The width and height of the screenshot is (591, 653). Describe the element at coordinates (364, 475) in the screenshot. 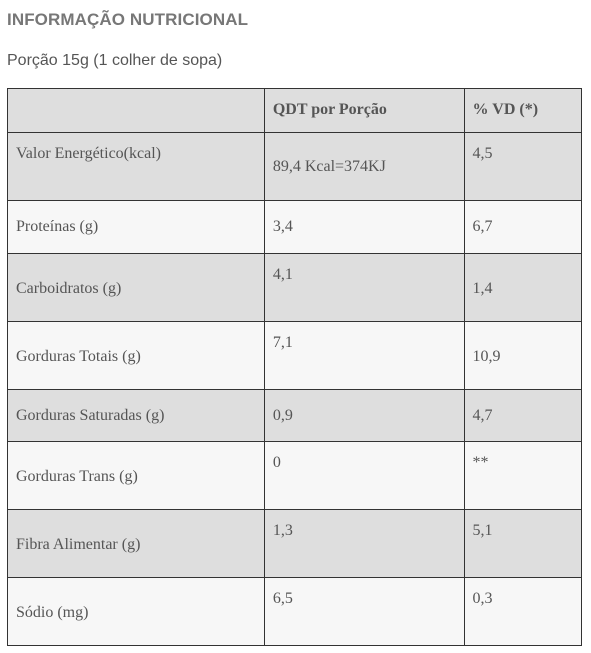

I see `nutrient-qty: 0` at that location.